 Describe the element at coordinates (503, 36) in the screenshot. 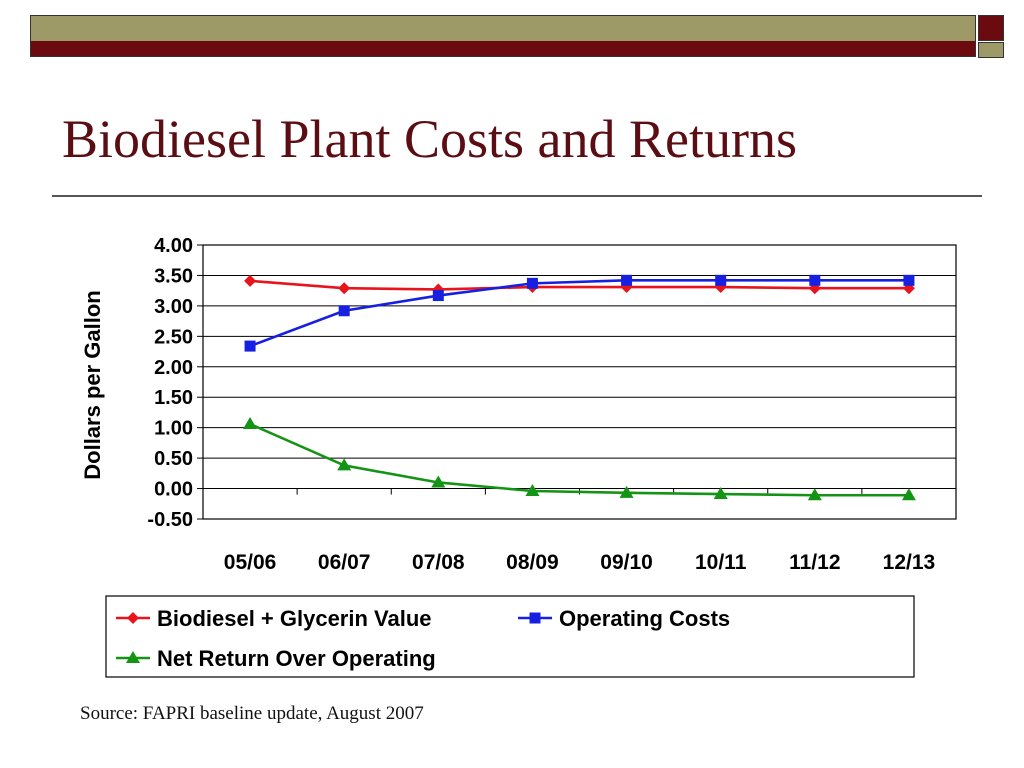

I see `header-band` at that location.